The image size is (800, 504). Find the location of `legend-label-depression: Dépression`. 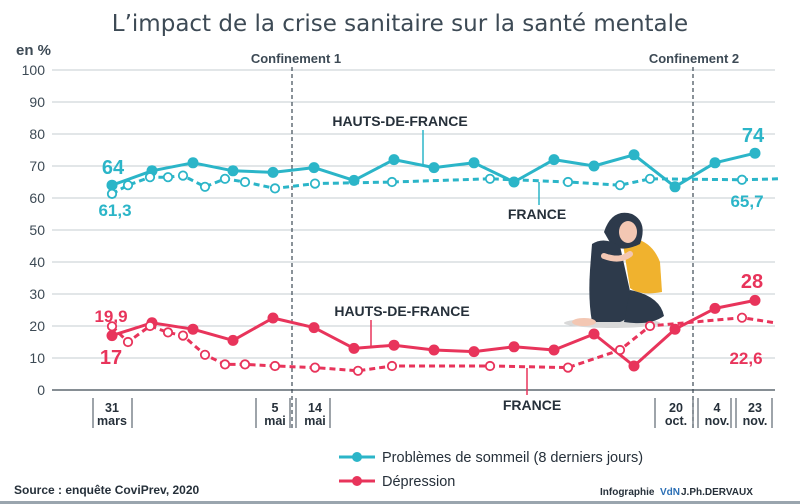

legend-label-depression: Dépression is located at coordinates (418, 482).